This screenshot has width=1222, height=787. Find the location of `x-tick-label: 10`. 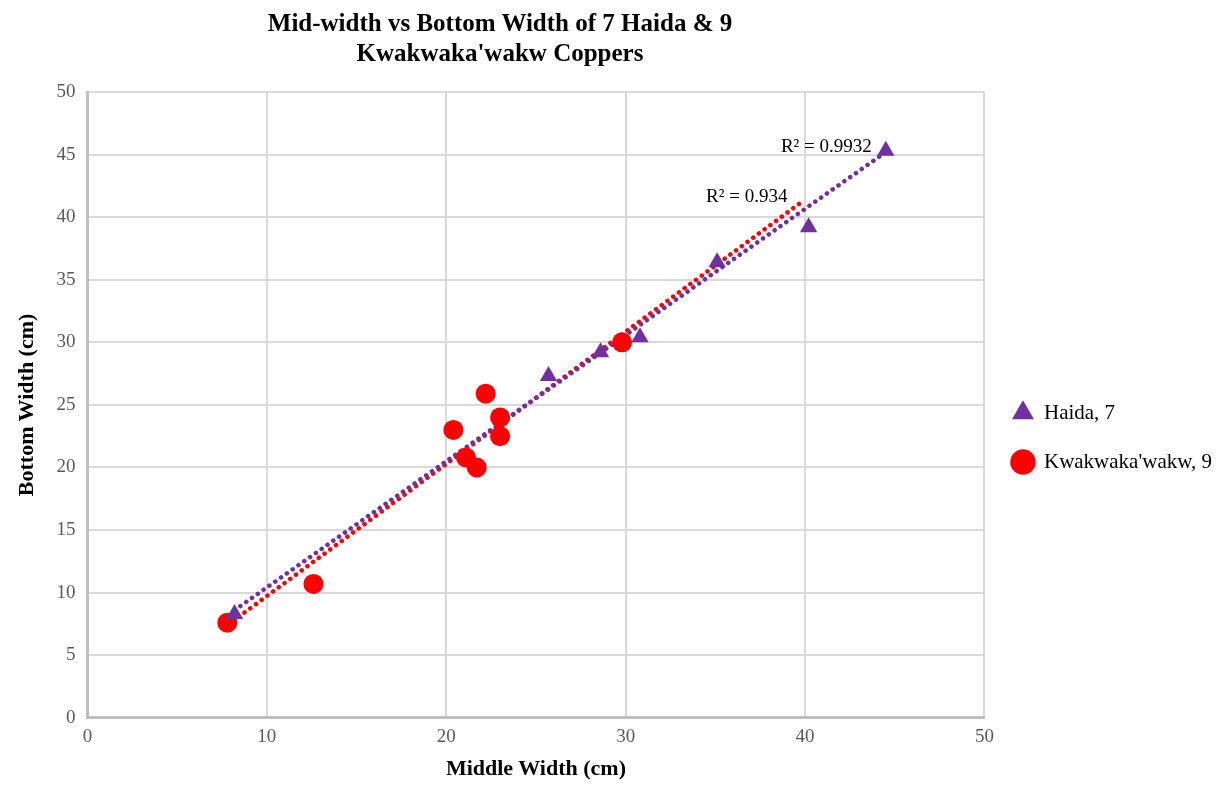

x-tick-label: 10 is located at coordinates (267, 736).